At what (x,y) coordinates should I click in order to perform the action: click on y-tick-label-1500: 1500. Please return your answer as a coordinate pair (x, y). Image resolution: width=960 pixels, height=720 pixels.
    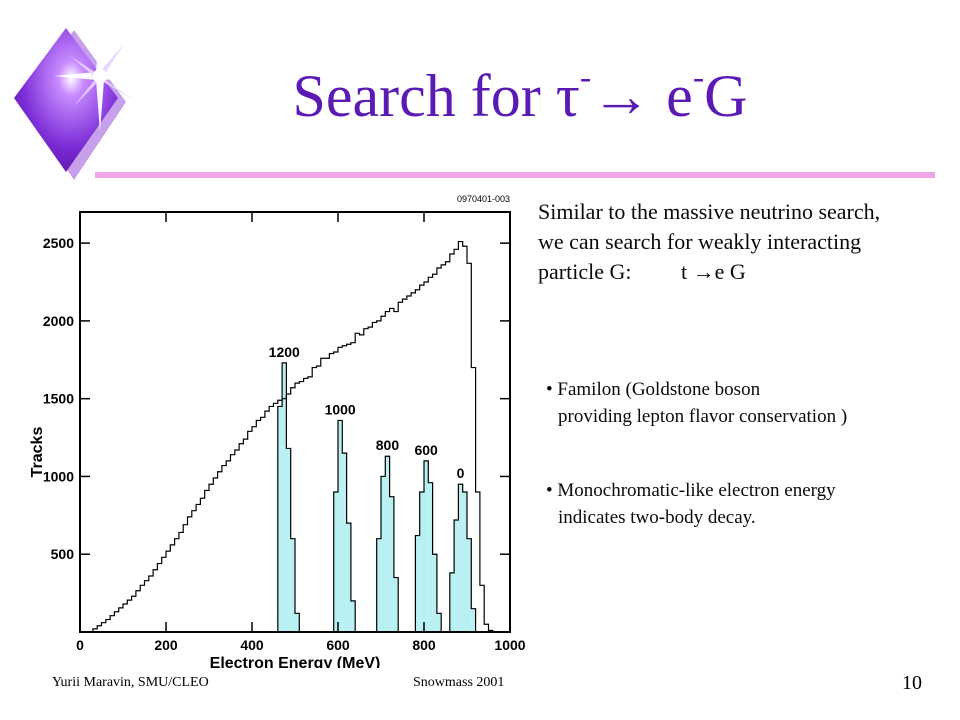
    Looking at the image, I should click on (58, 399).